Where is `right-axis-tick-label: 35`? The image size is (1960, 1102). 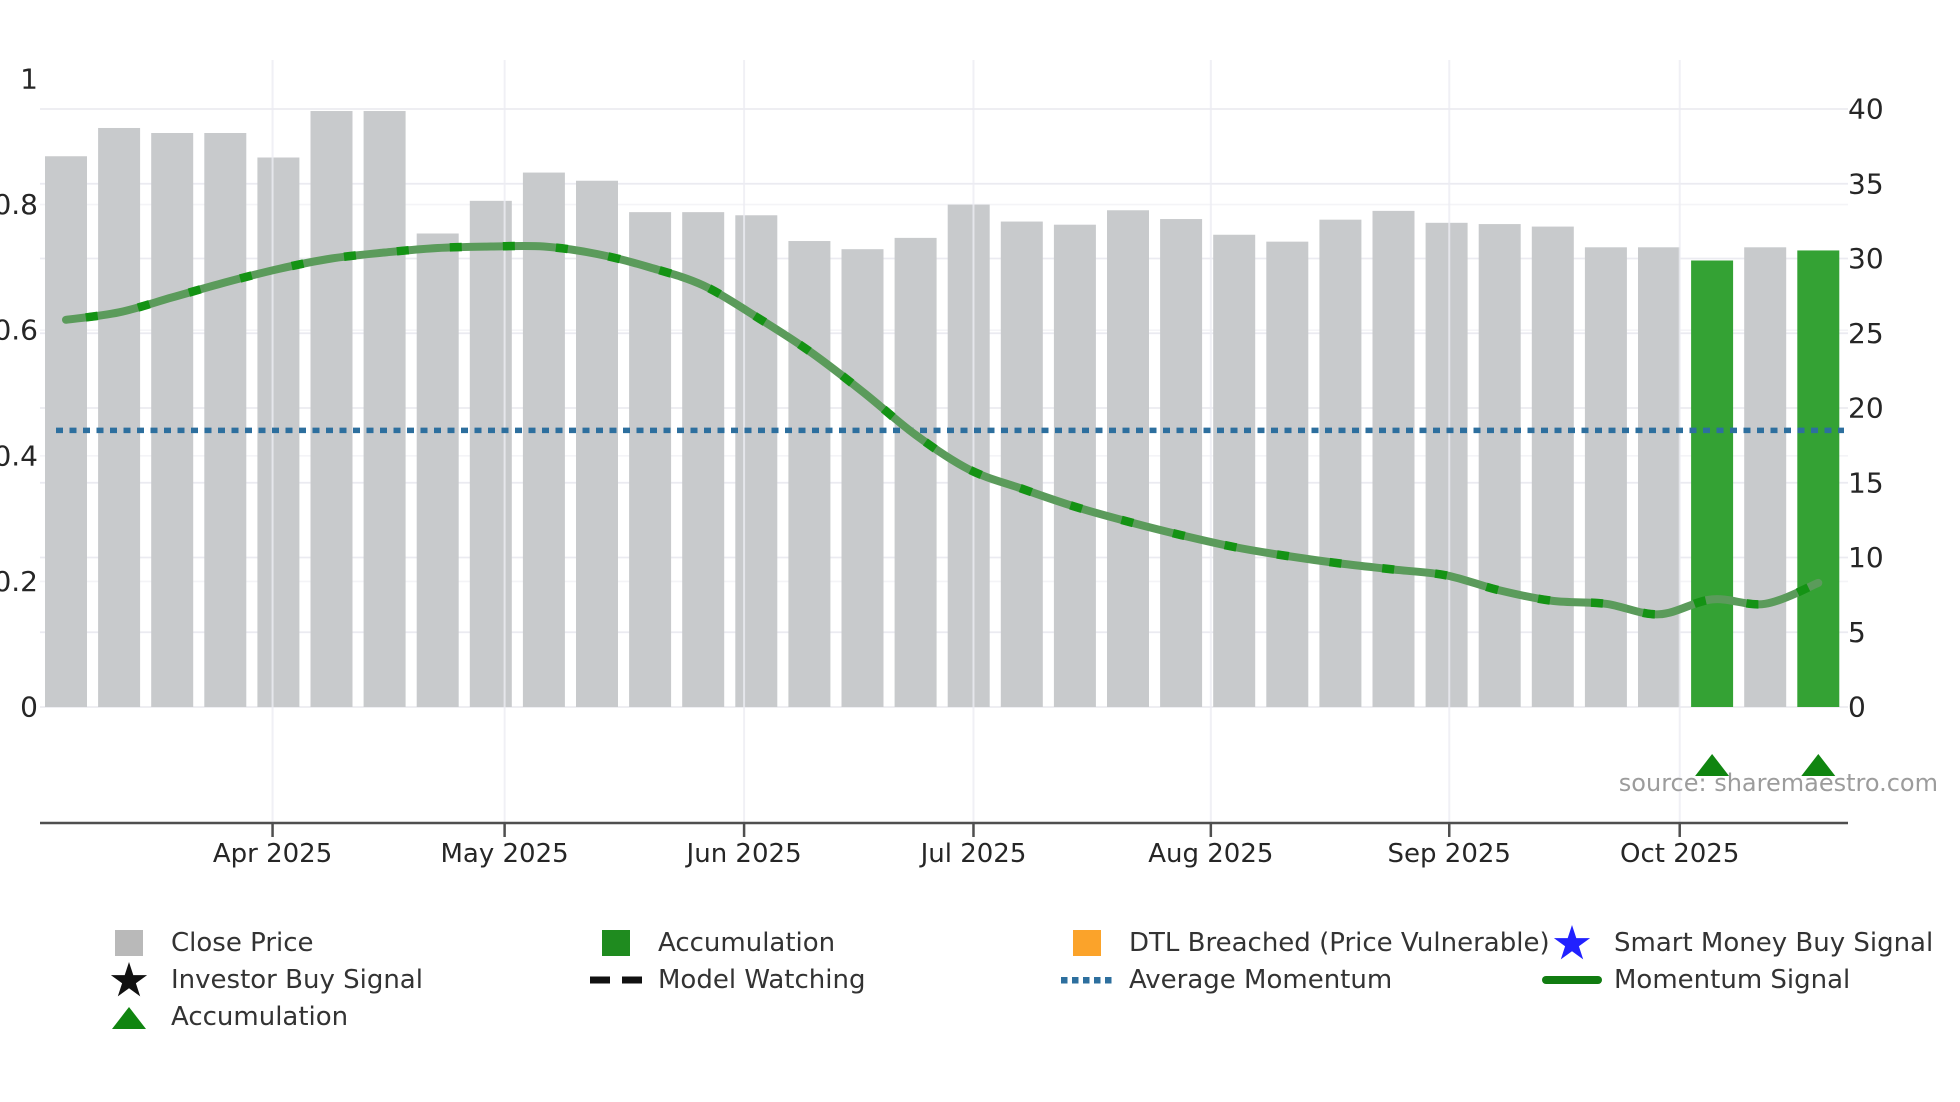
right-axis-tick-label: 35 is located at coordinates (1866, 183).